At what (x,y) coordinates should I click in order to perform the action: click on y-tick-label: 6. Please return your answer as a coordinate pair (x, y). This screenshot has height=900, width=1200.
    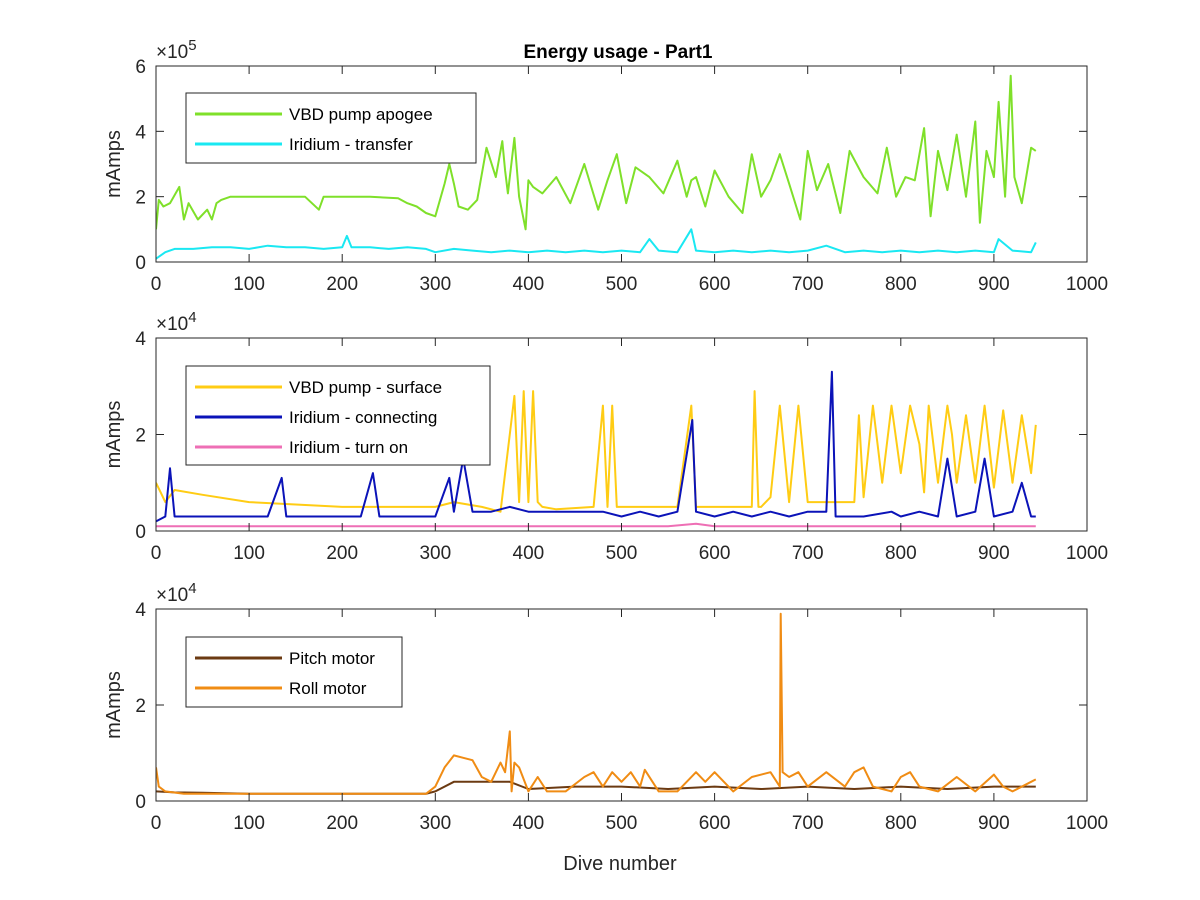
    Looking at the image, I should click on (140, 67).